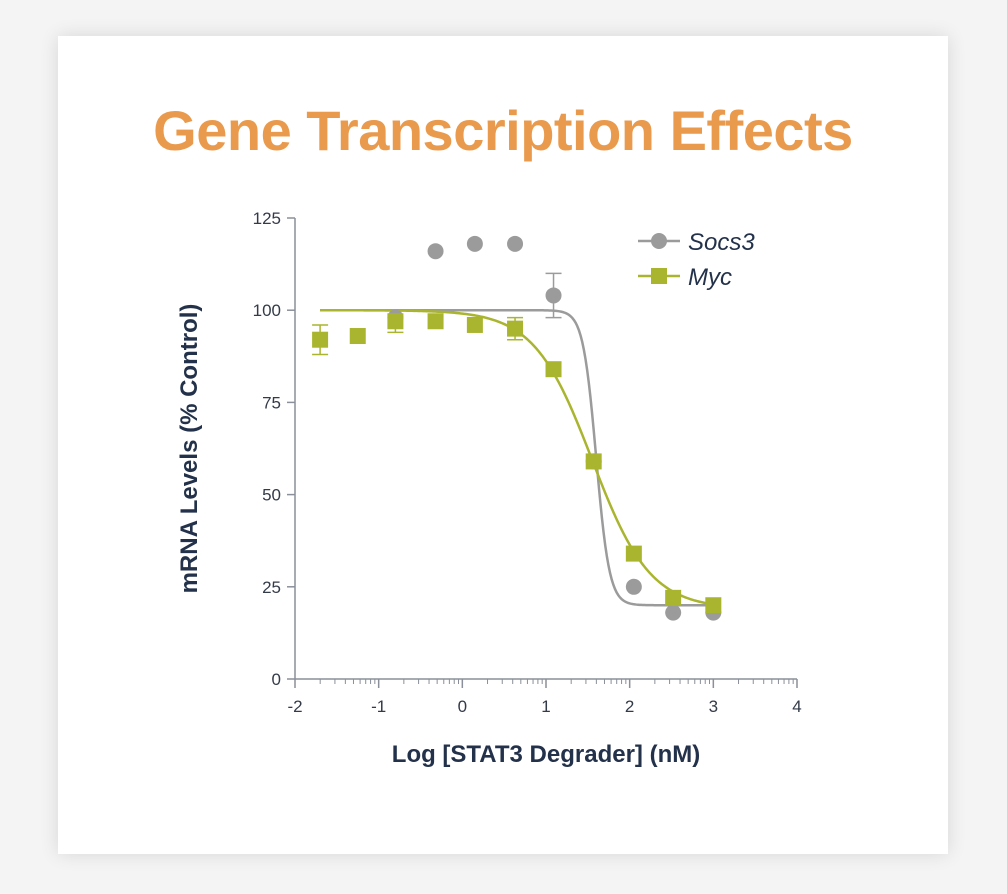  I want to click on myc-legend-marker, so click(659, 276).